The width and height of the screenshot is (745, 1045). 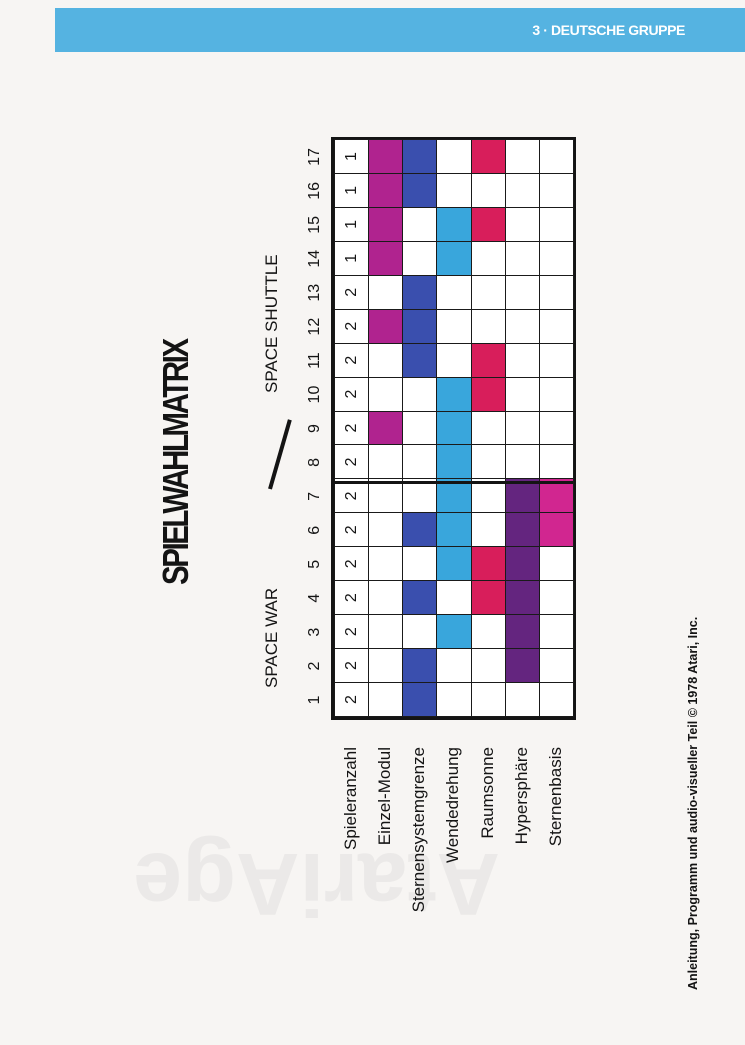 What do you see at coordinates (314, 157) in the screenshot?
I see `column-number: 17` at bounding box center [314, 157].